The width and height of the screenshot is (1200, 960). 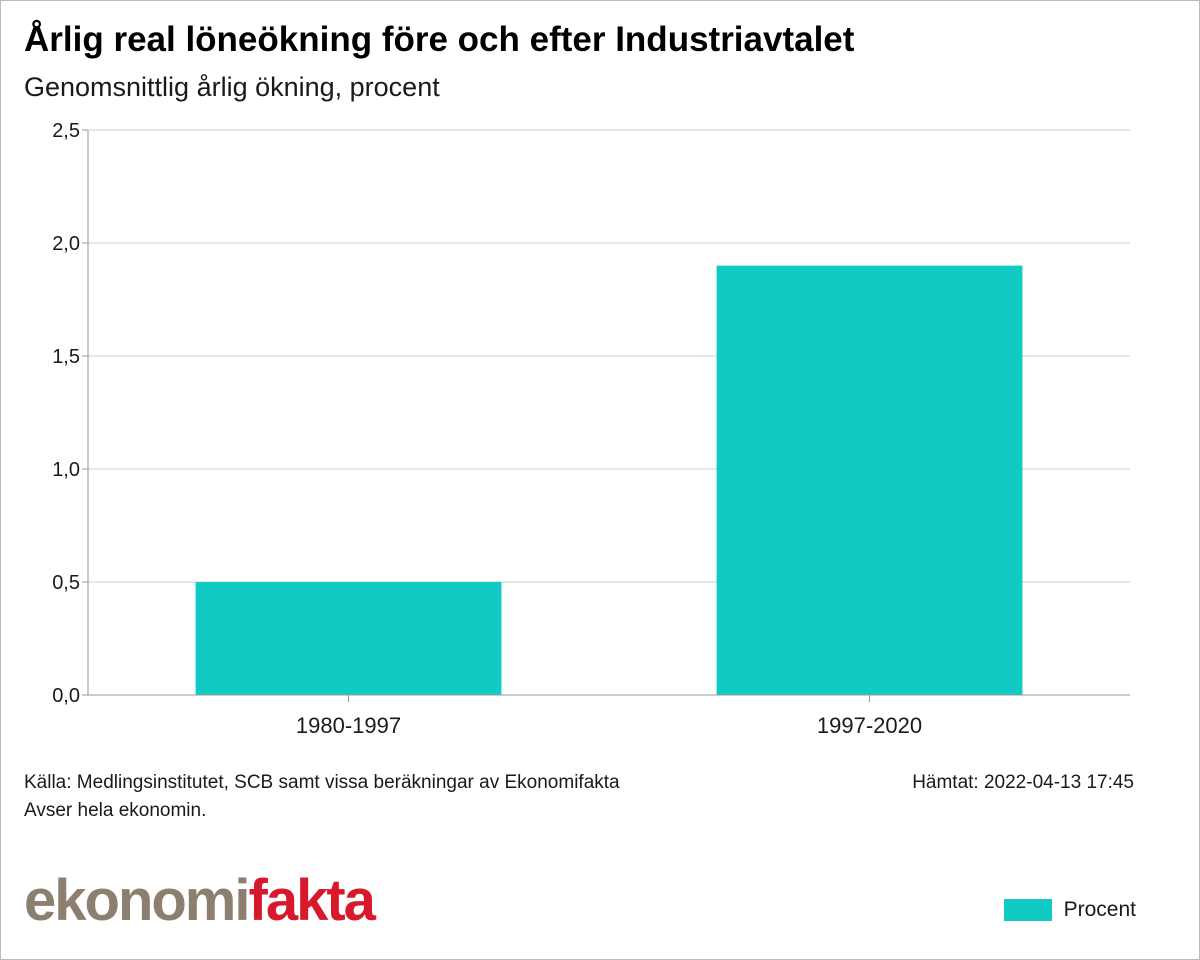 I want to click on x-tick-label: 1980-1997, so click(x=348, y=725).